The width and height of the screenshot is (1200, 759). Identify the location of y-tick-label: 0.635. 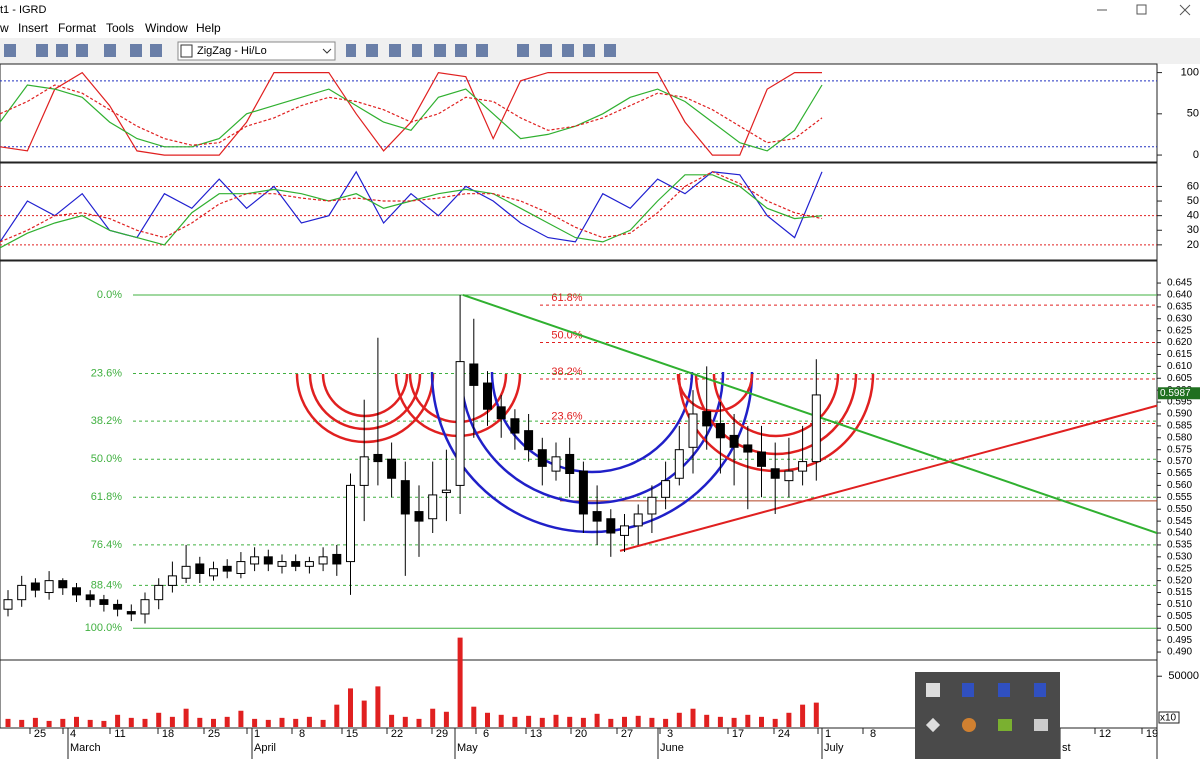
(1179, 306).